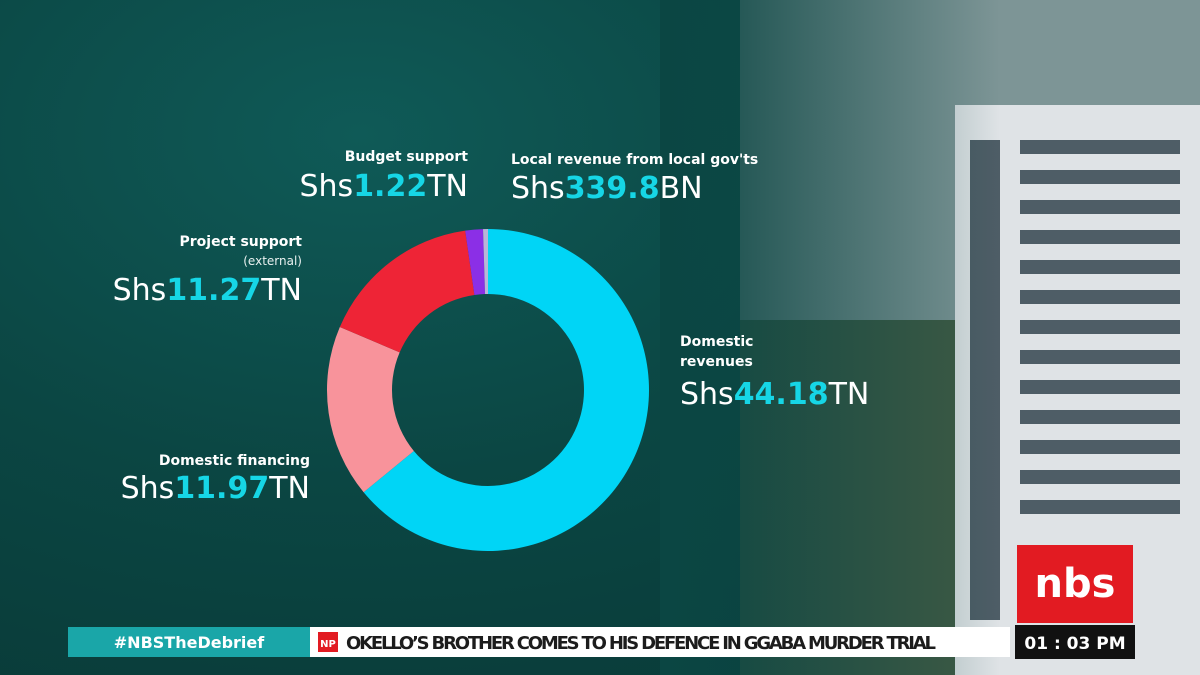 This screenshot has width=1200, height=675. What do you see at coordinates (272, 261) in the screenshot?
I see `annotation: (external)` at bounding box center [272, 261].